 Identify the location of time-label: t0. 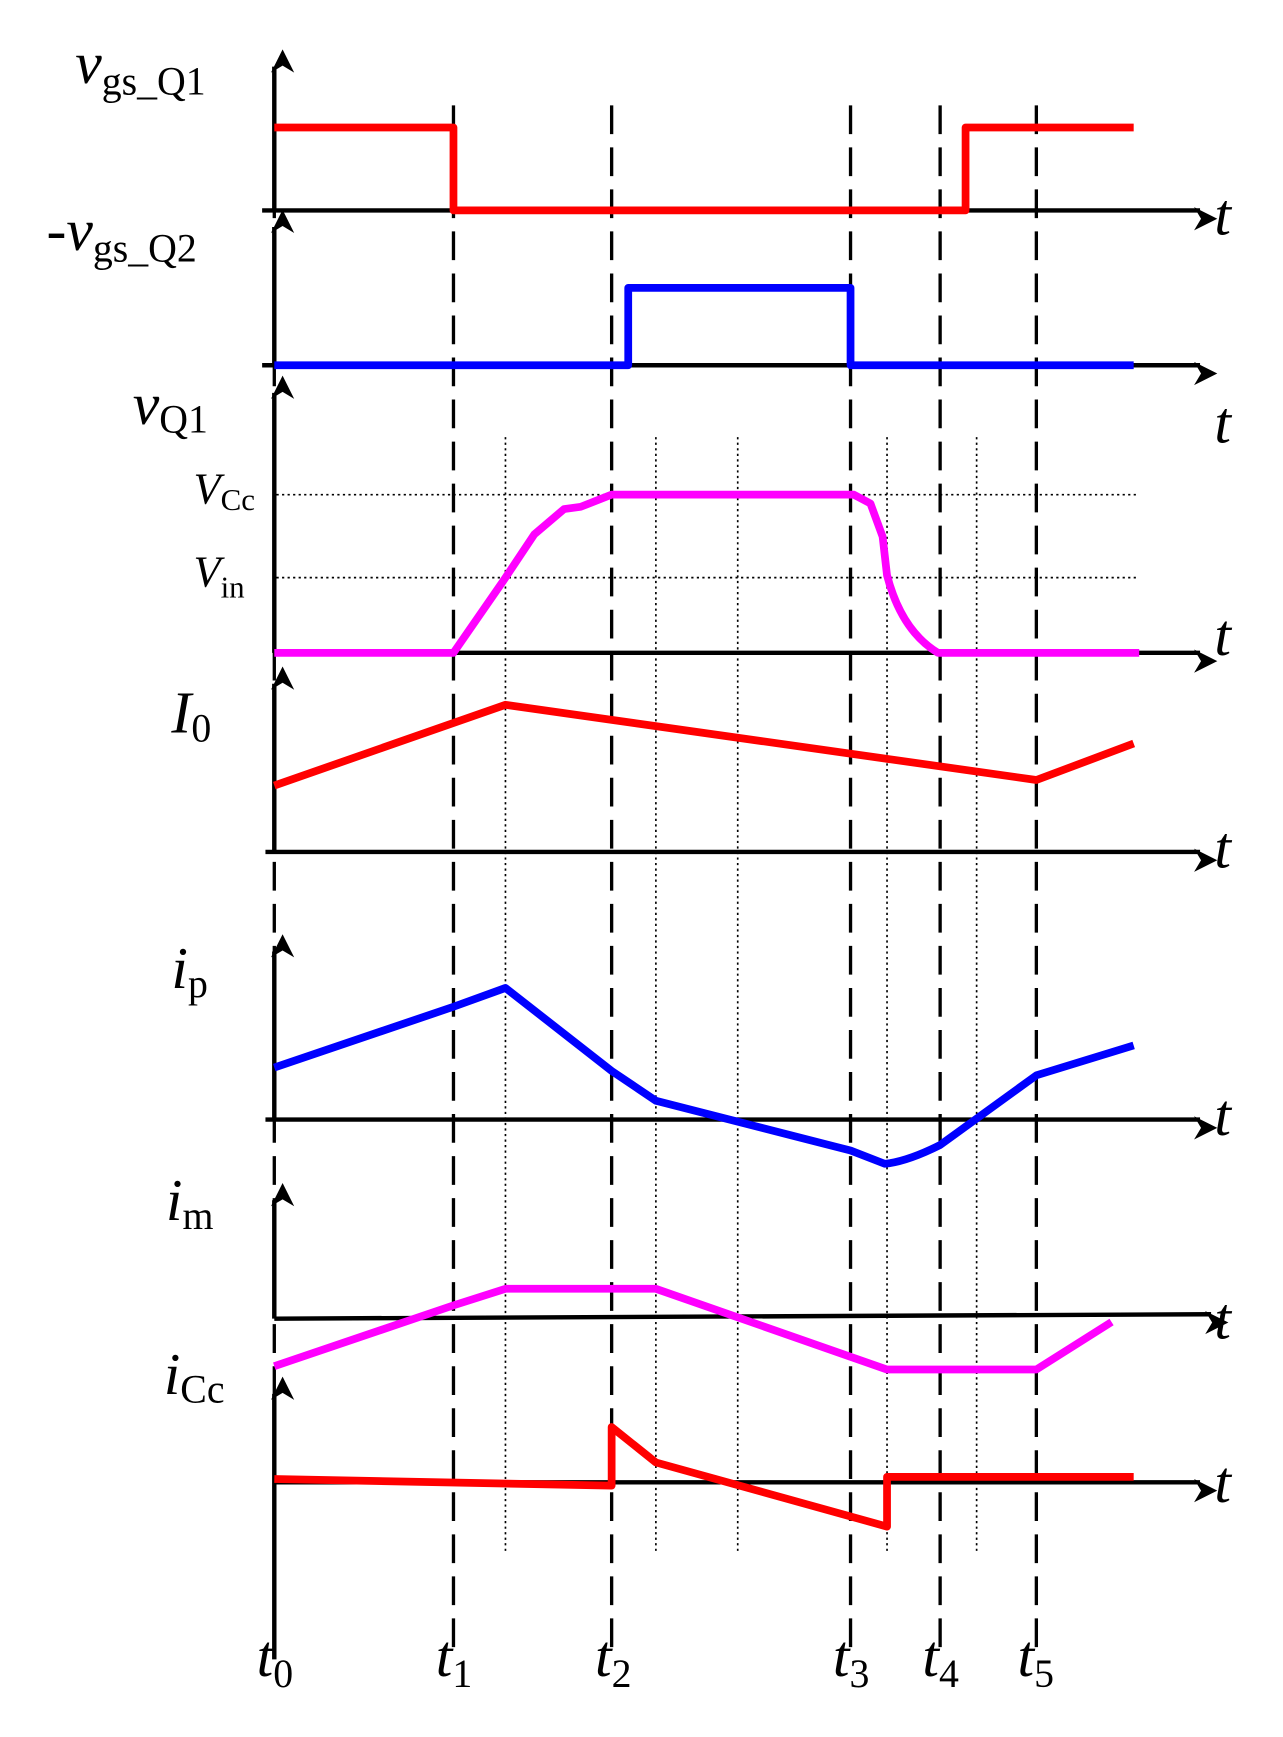
(275, 1659).